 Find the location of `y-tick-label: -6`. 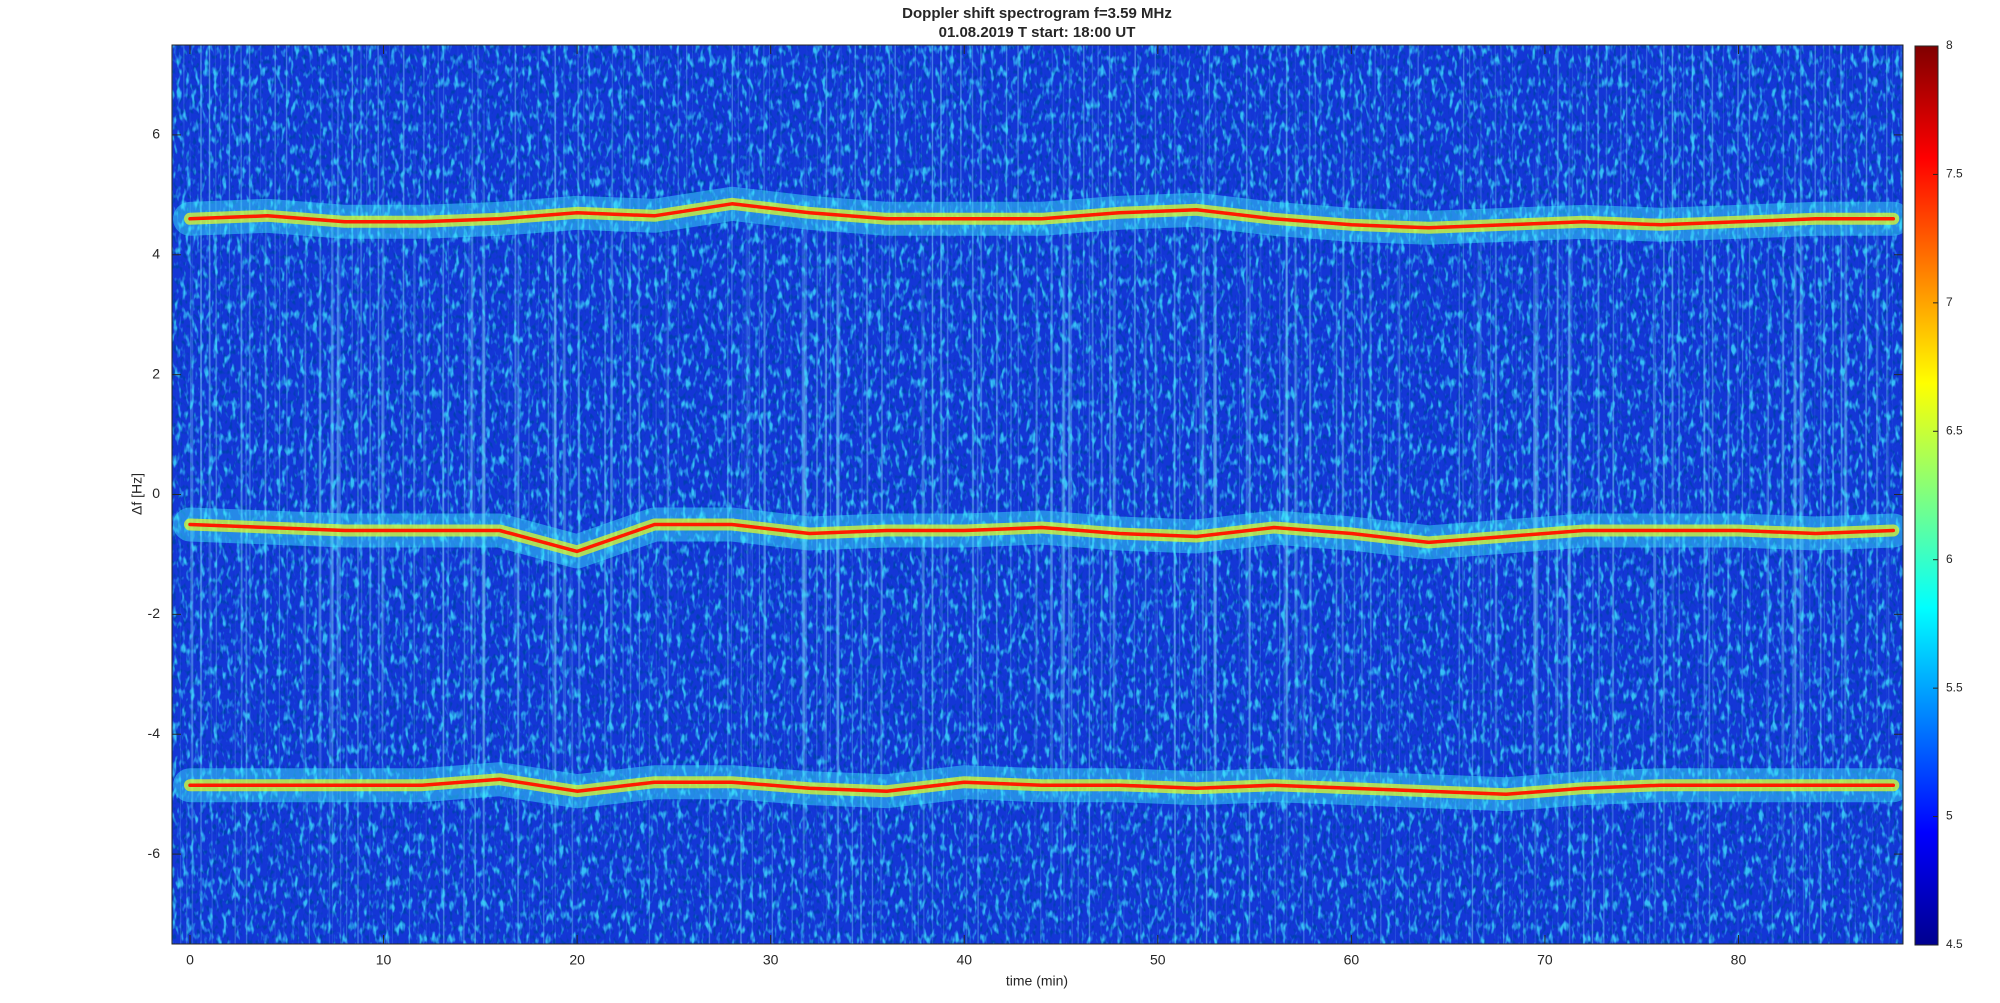

y-tick-label: -6 is located at coordinates (154, 853).